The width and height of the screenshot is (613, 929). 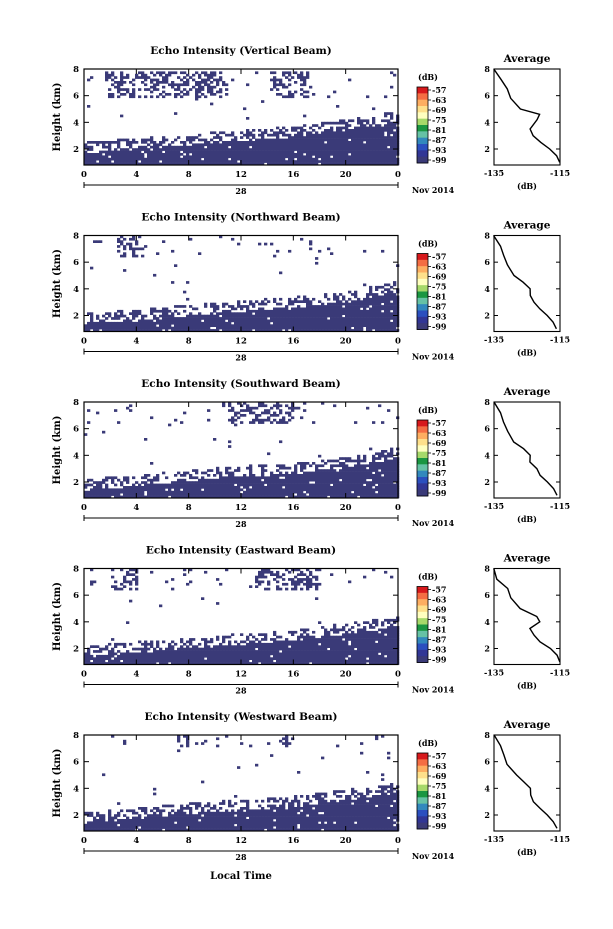 What do you see at coordinates (527, 186) in the screenshot?
I see `avg-x-axis-label: (dB)` at bounding box center [527, 186].